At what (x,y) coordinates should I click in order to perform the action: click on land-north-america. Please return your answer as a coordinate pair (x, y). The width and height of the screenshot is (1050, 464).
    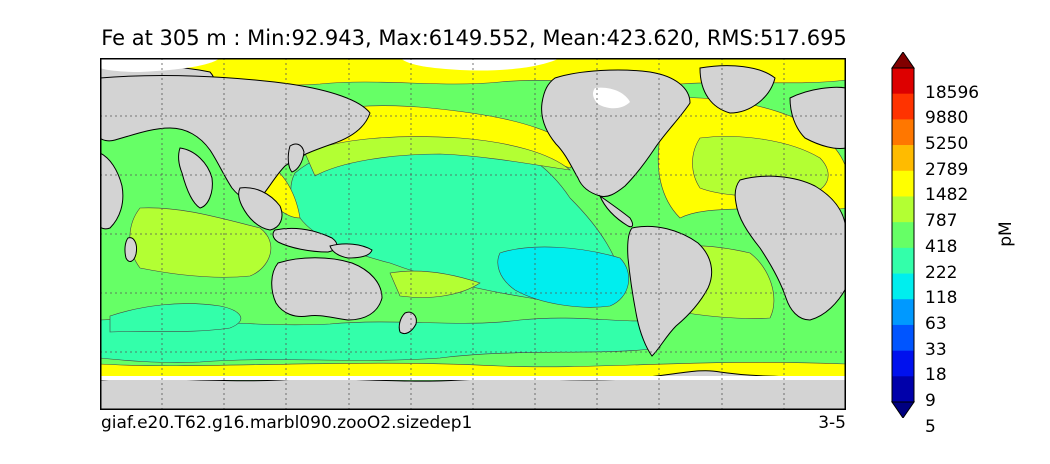
    Looking at the image, I should click on (616, 133).